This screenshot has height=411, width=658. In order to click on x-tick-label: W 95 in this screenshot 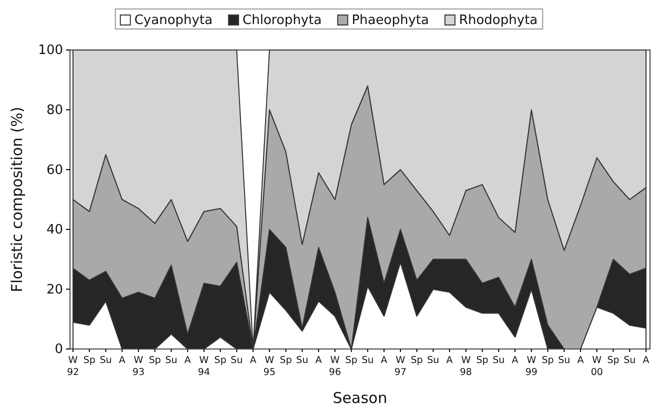, I will do `click(269, 366)`.